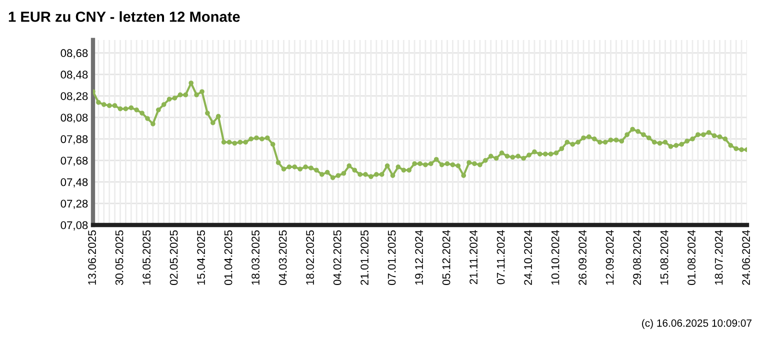 This screenshot has width=760, height=339. Describe the element at coordinates (392, 258) in the screenshot. I see `x-tick-label: 07.01.2025` at that location.